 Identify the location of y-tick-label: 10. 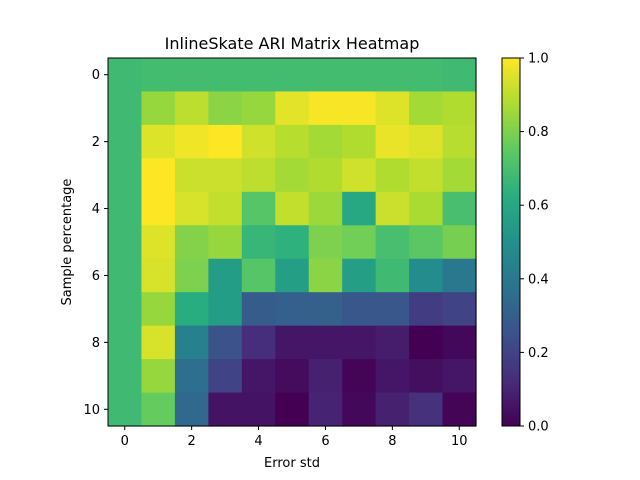
(91, 410).